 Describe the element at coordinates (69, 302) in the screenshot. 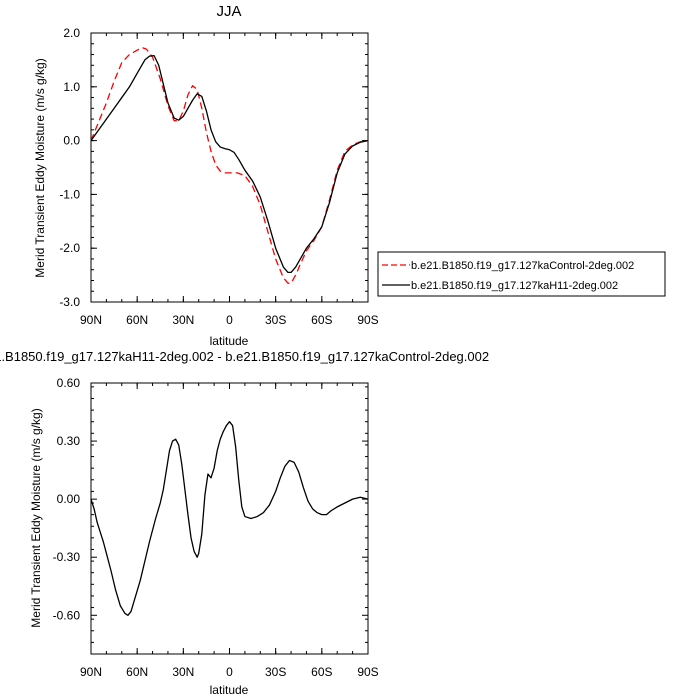

I see `y-tick-label: -3.0` at that location.